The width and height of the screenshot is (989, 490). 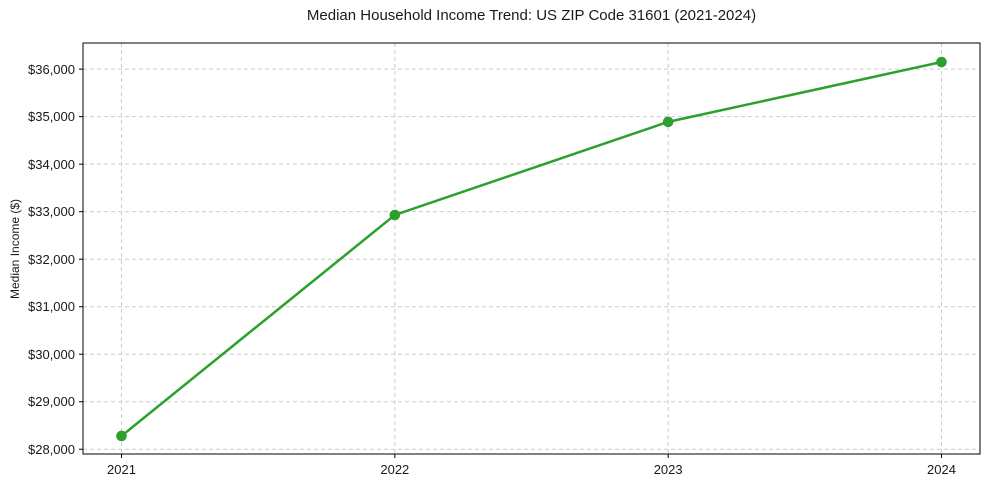 What do you see at coordinates (51, 354) in the screenshot?
I see `y-tick-label: $30,000` at bounding box center [51, 354].